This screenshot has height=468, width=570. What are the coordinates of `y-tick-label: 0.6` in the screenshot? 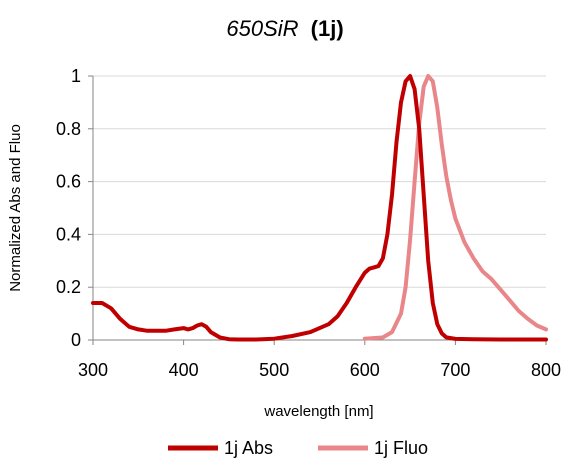 It's located at (68, 182).